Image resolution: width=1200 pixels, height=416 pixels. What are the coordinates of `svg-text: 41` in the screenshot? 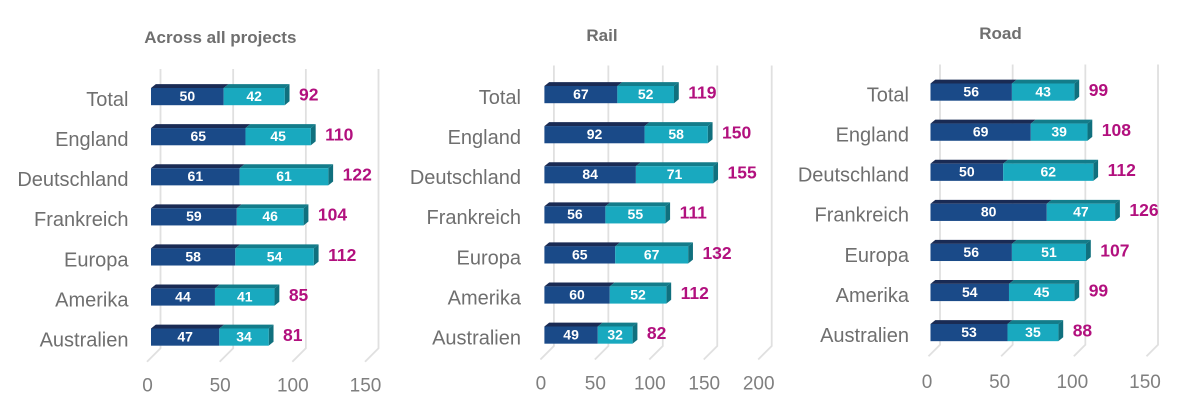 It's located at (245, 296).